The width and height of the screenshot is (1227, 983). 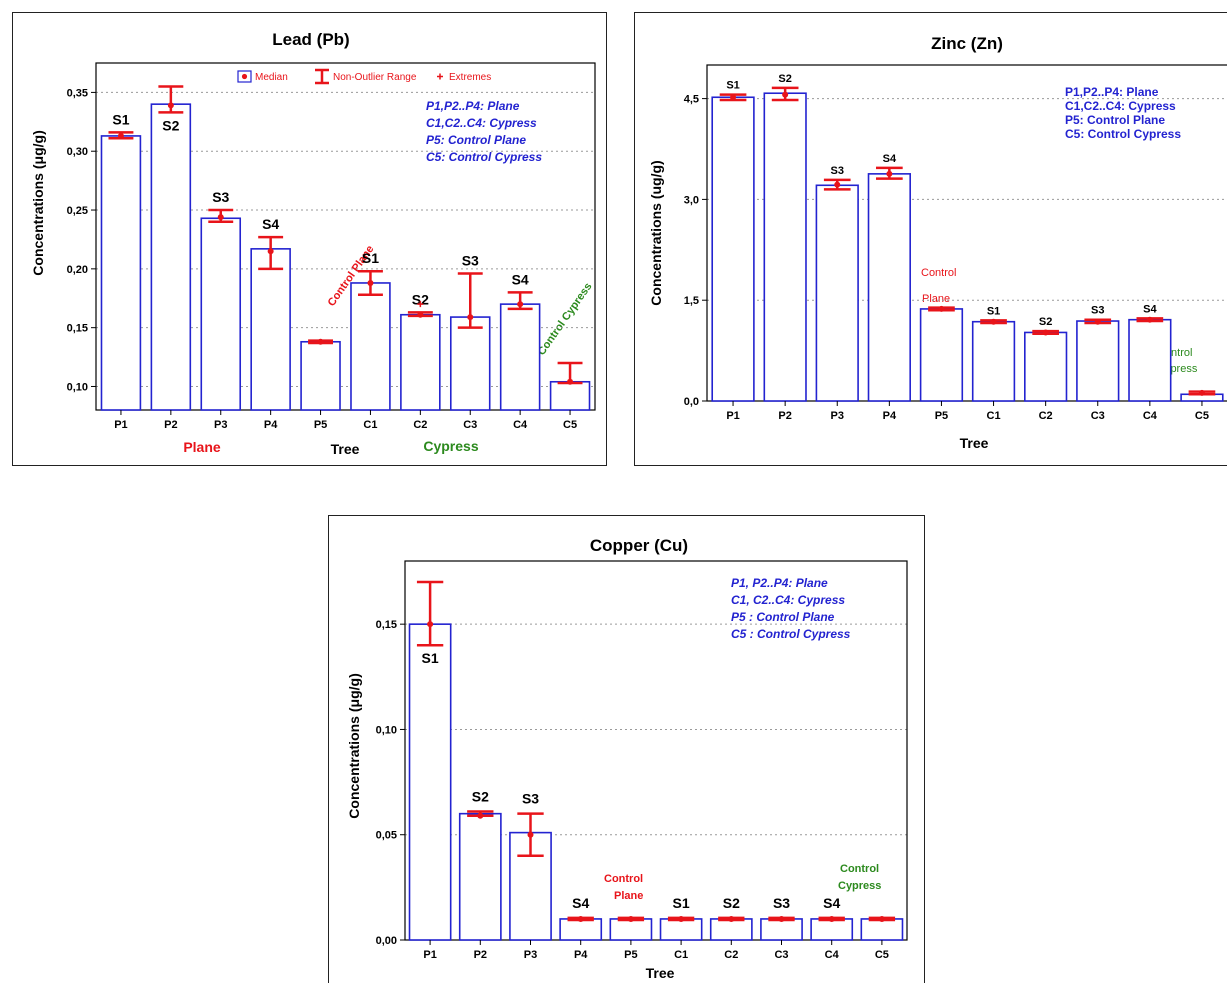 I want to click on note-line: P5: Control Plane, so click(x=1115, y=120).